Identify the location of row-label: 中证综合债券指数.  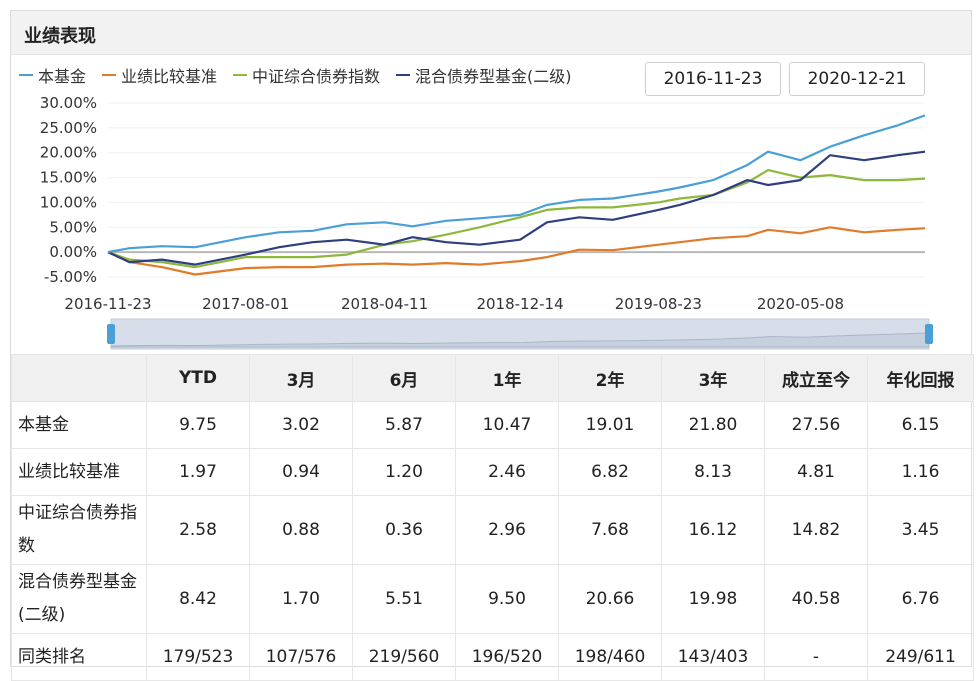
(79, 530).